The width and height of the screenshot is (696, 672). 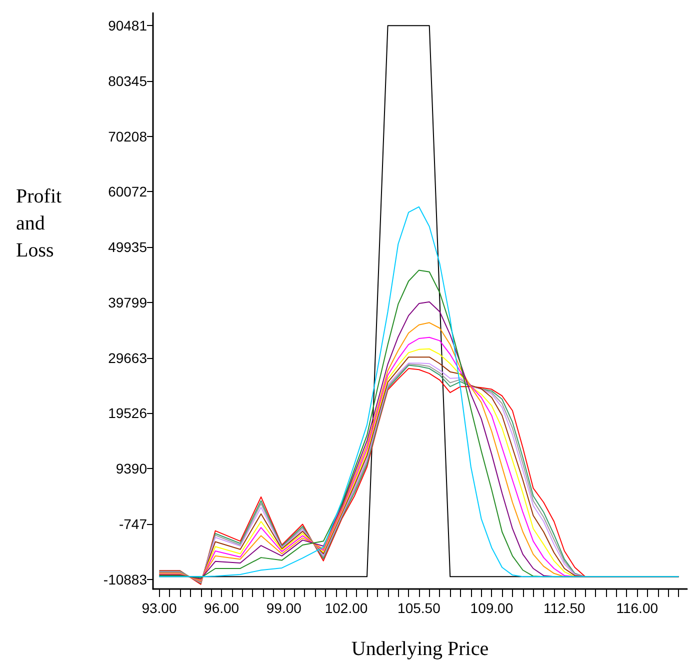 What do you see at coordinates (565, 608) in the screenshot?
I see `x-tick-label: 112.50` at bounding box center [565, 608].